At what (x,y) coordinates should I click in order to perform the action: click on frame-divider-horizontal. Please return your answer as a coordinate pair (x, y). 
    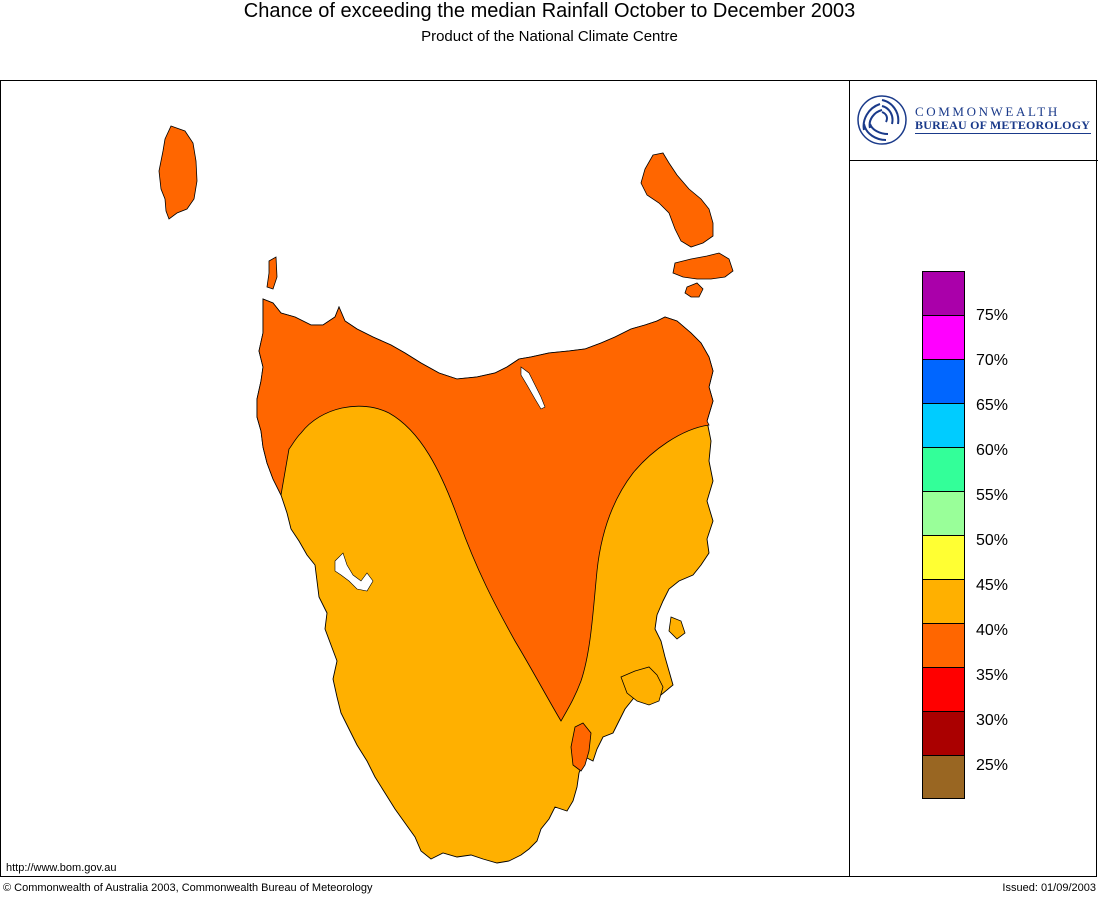
    Looking at the image, I should click on (974, 160).